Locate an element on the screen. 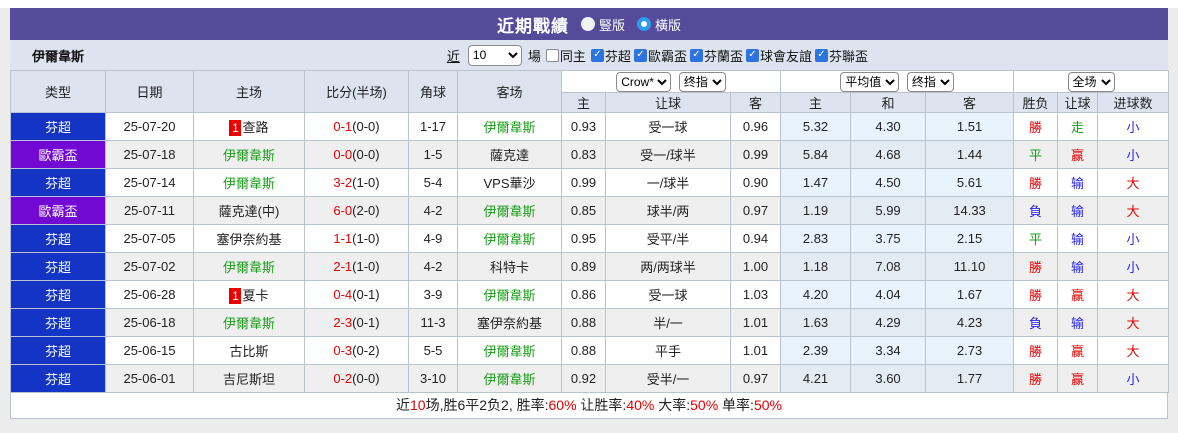 Image resolution: width=1178 pixels, height=433 pixels. result-cell: 勝 is located at coordinates (1036, 266).